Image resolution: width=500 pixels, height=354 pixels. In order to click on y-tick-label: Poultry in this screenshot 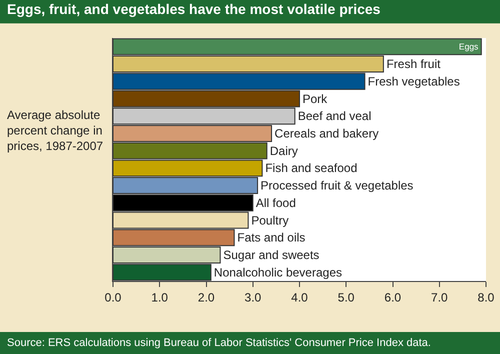, I will do `click(270, 220)`.